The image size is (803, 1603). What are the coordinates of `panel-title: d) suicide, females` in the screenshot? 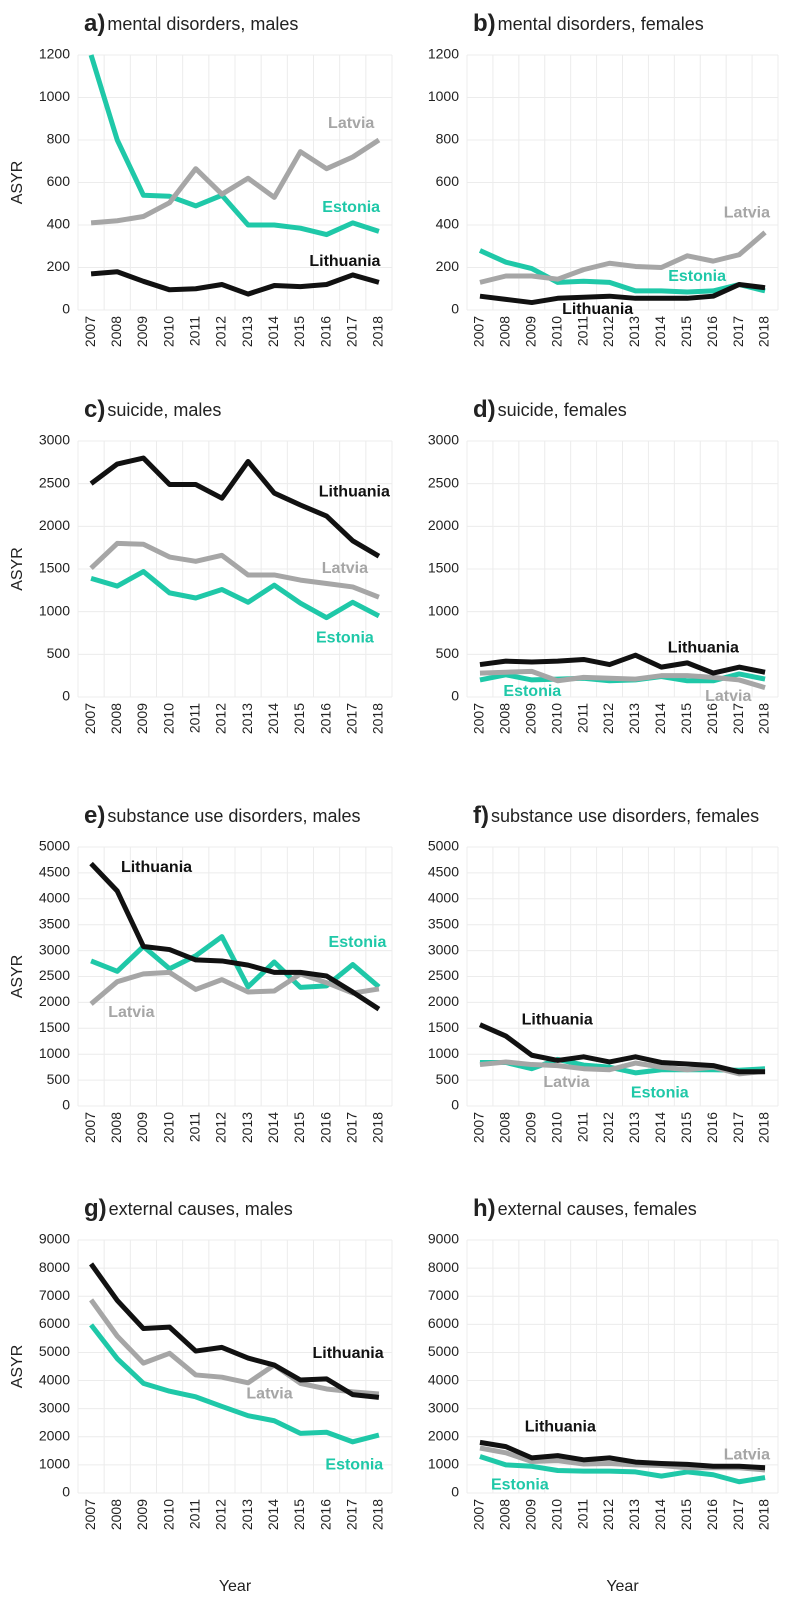 It's located at (550, 409).